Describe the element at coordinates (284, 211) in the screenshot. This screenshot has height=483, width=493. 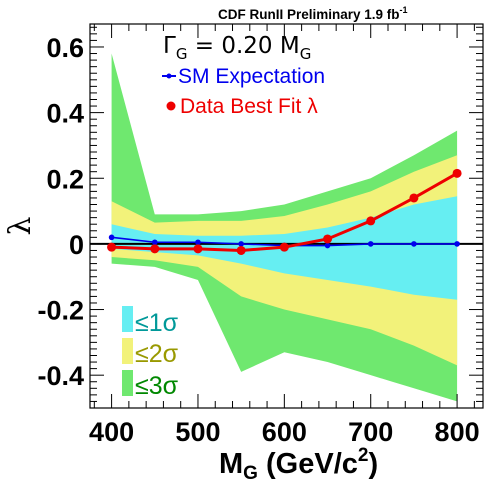
I see `series-layer` at that location.